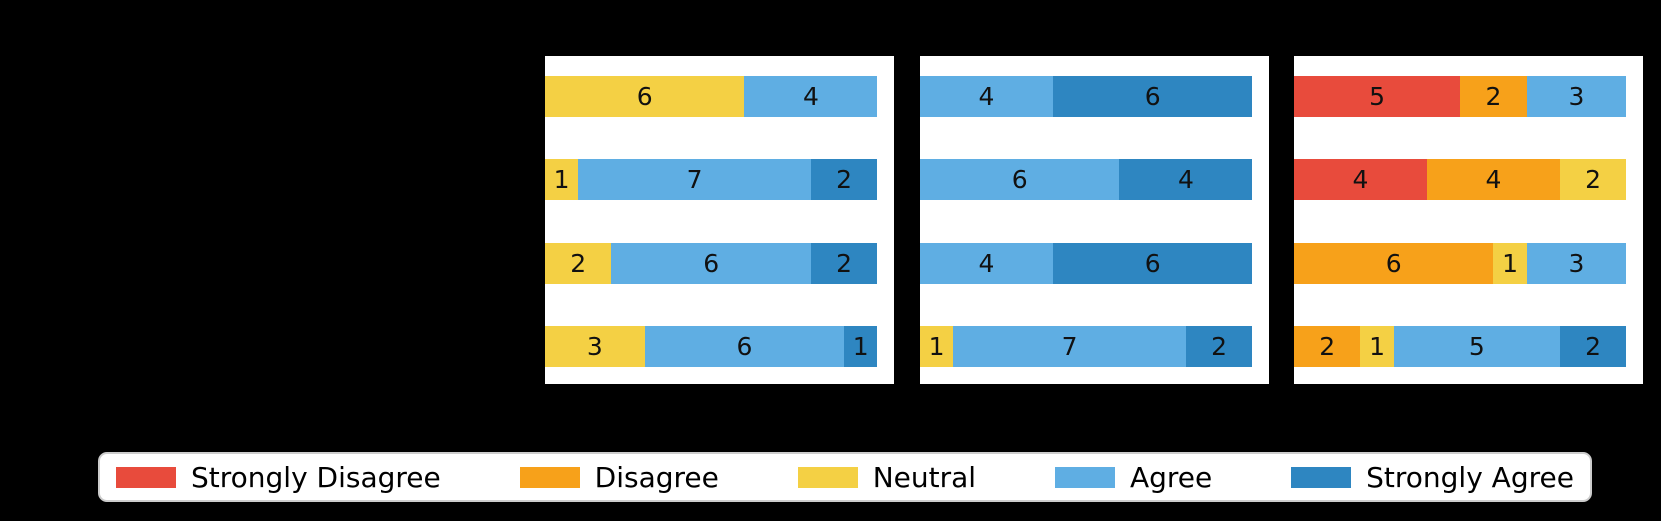 Image resolution: width=1661 pixels, height=521 pixels. I want to click on legend-item-agree: Agree, so click(1133, 477).